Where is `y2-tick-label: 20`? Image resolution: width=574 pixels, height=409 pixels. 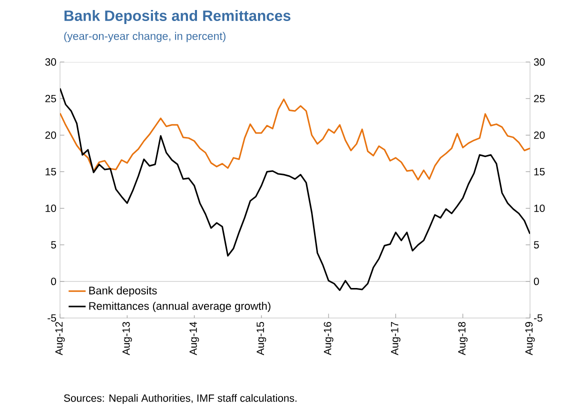
y2-tick-label: 20 is located at coordinates (50, 135).